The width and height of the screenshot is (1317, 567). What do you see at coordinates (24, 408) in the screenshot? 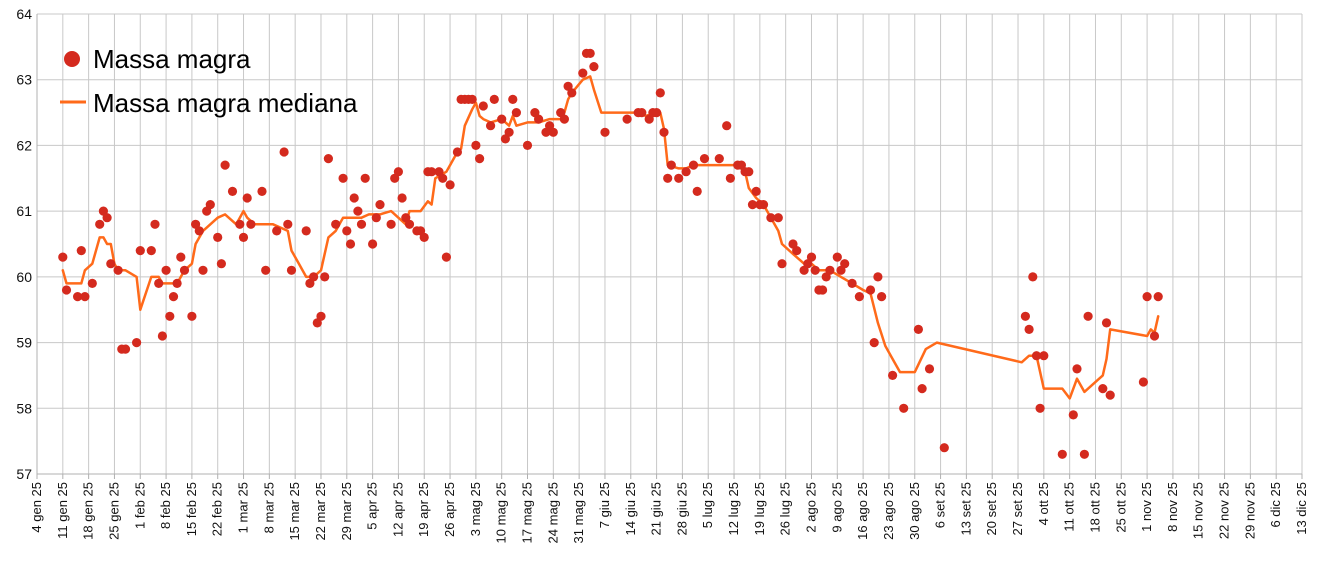
I see `y-tick-label: 58` at bounding box center [24, 408].